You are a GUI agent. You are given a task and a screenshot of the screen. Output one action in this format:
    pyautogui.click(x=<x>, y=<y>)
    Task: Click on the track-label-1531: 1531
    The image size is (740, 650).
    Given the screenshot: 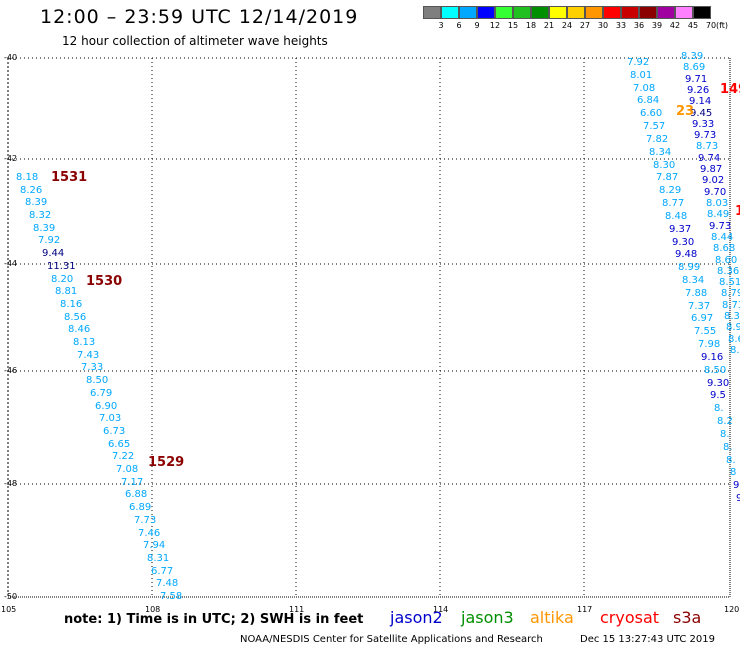 What is the action you would take?
    pyautogui.click(x=69, y=177)
    